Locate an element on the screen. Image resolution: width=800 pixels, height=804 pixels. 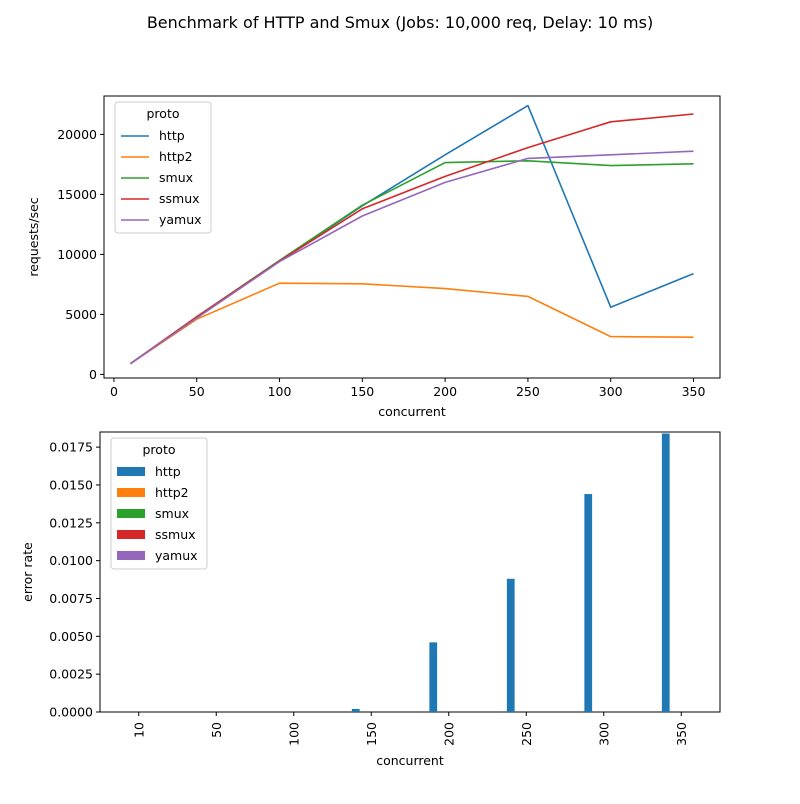
line-chart-xtick-label: 300 is located at coordinates (611, 391).